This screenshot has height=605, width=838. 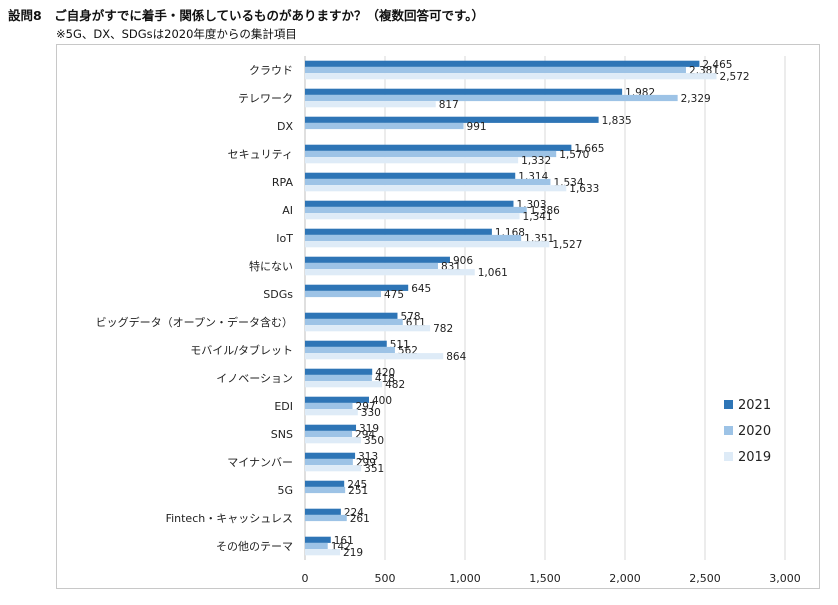 What do you see at coordinates (283, 182) in the screenshot?
I see `category-label: RPA` at bounding box center [283, 182].